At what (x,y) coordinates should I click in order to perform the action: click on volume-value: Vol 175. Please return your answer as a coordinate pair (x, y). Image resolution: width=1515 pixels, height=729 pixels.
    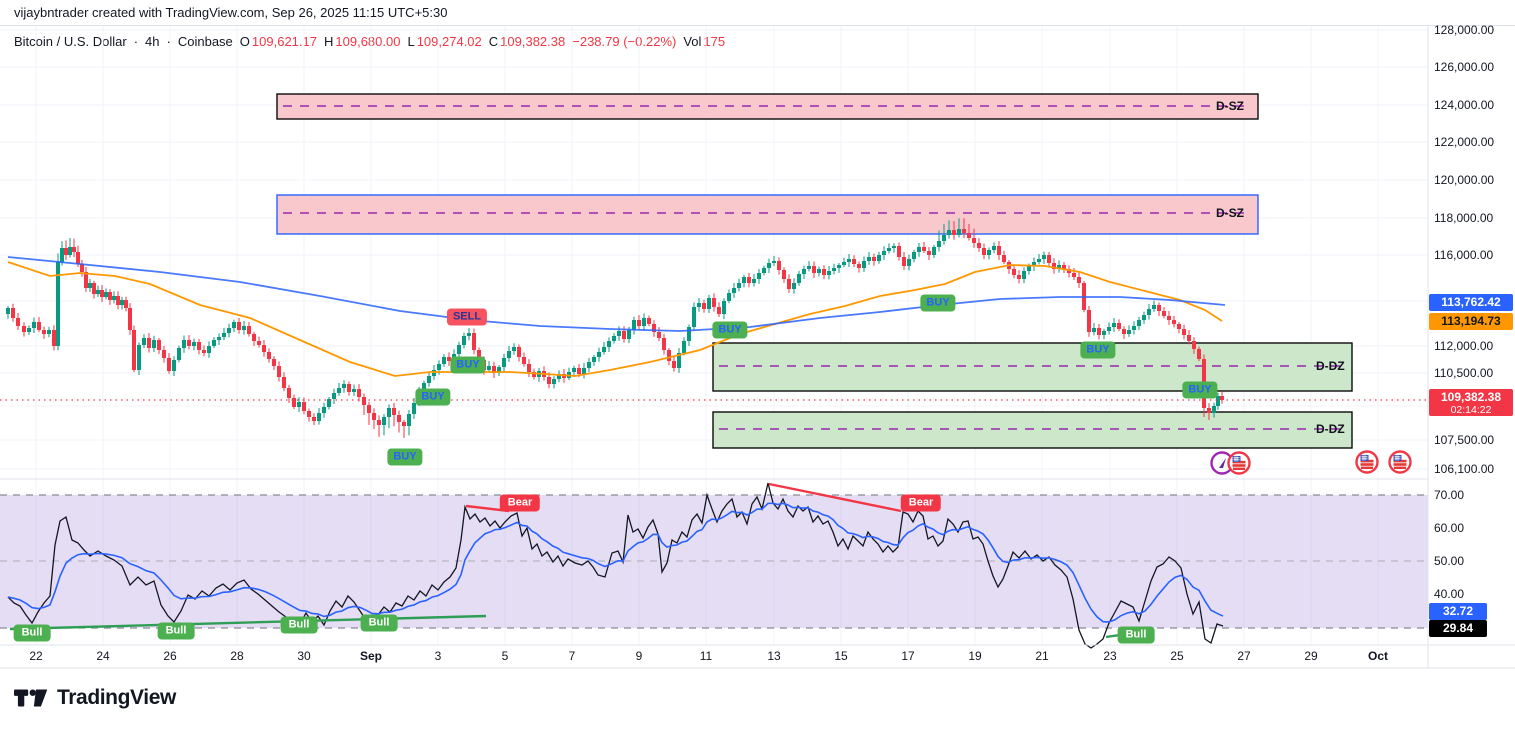
    Looking at the image, I should click on (704, 41).